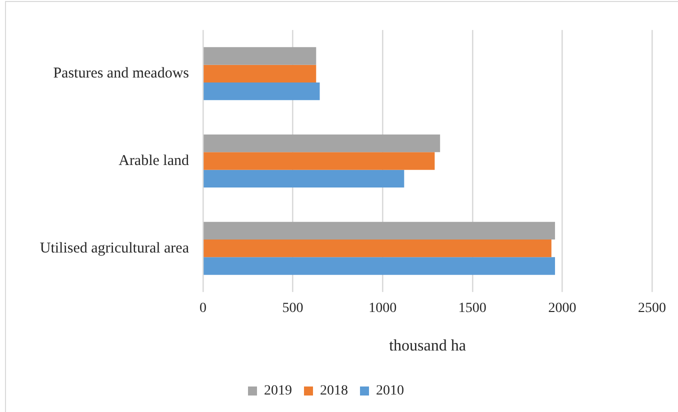  What do you see at coordinates (652, 308) in the screenshot?
I see `x-tick-label: 2500` at bounding box center [652, 308].